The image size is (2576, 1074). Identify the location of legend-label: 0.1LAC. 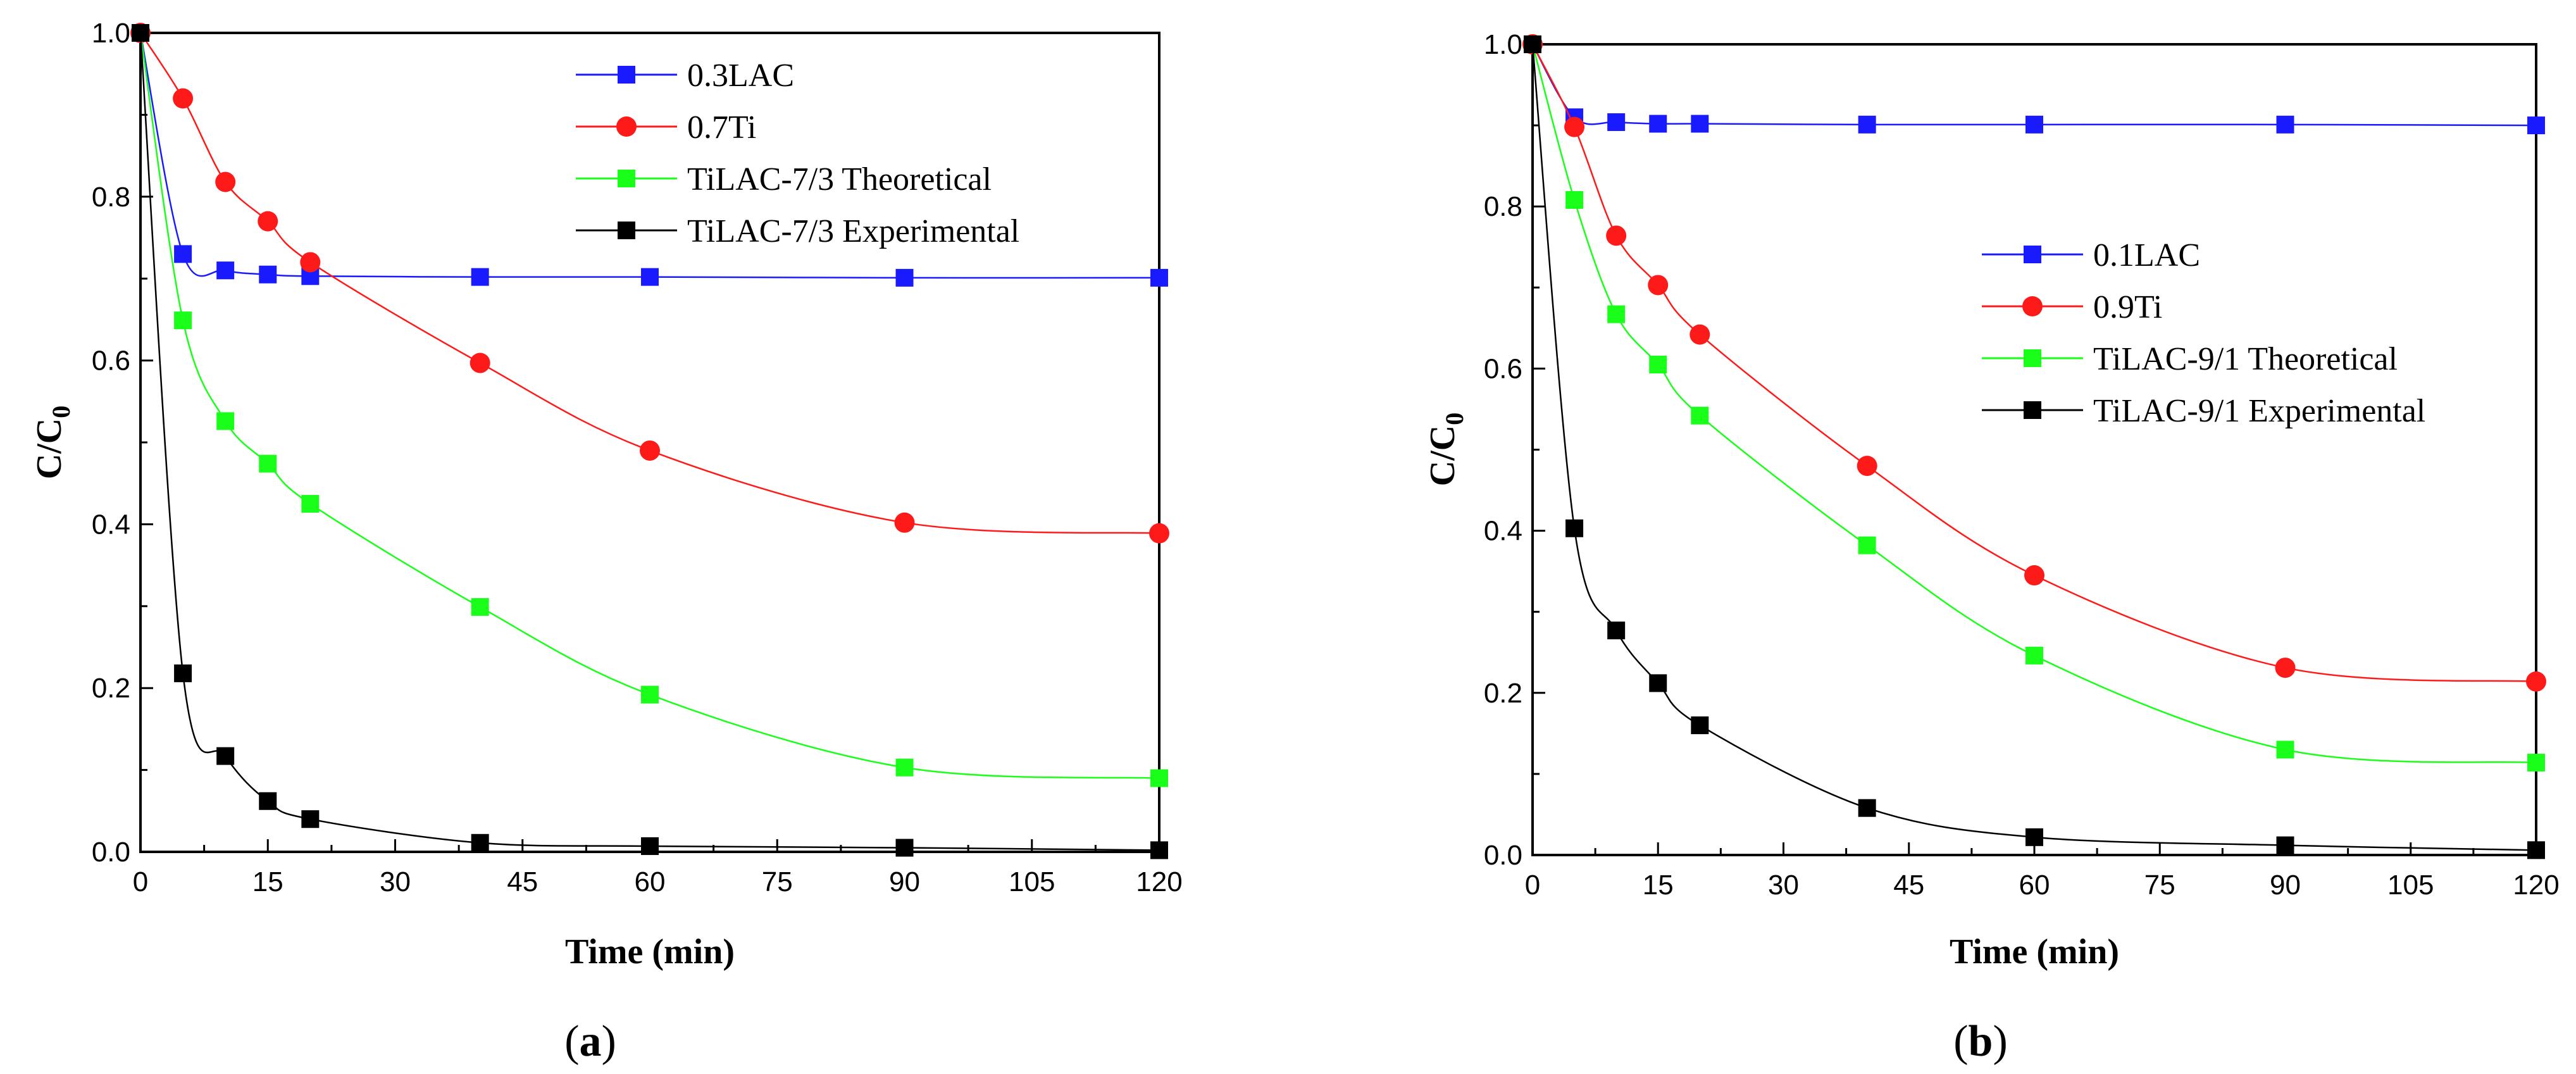
(2146, 255).